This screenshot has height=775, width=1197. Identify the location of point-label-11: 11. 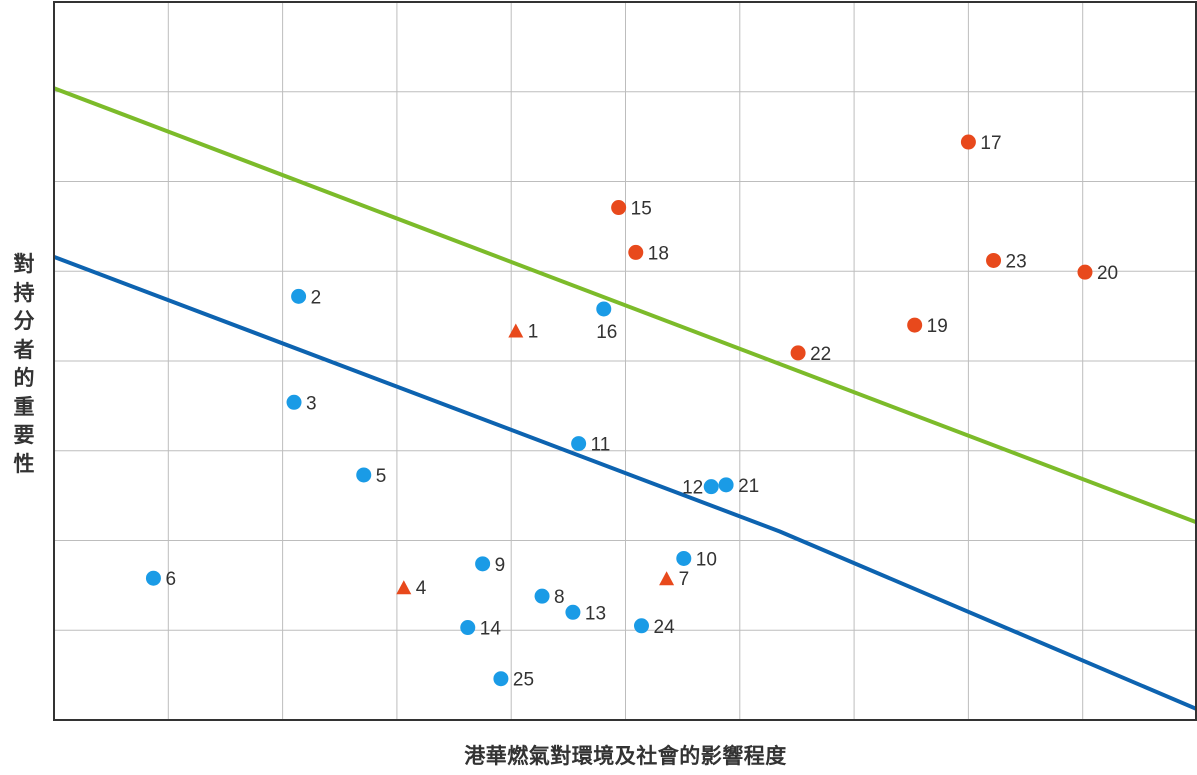
(601, 445).